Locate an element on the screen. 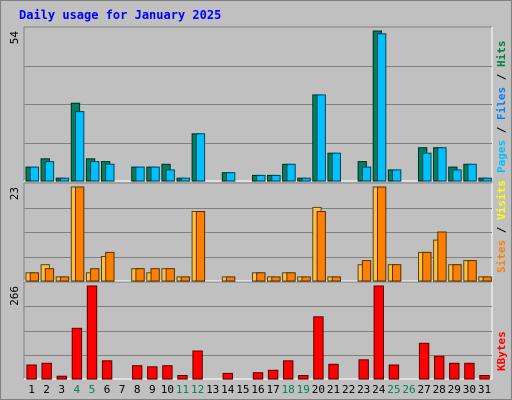 This screenshot has height=400, width=512. x-tick-label-day-13: 13 is located at coordinates (212, 389).